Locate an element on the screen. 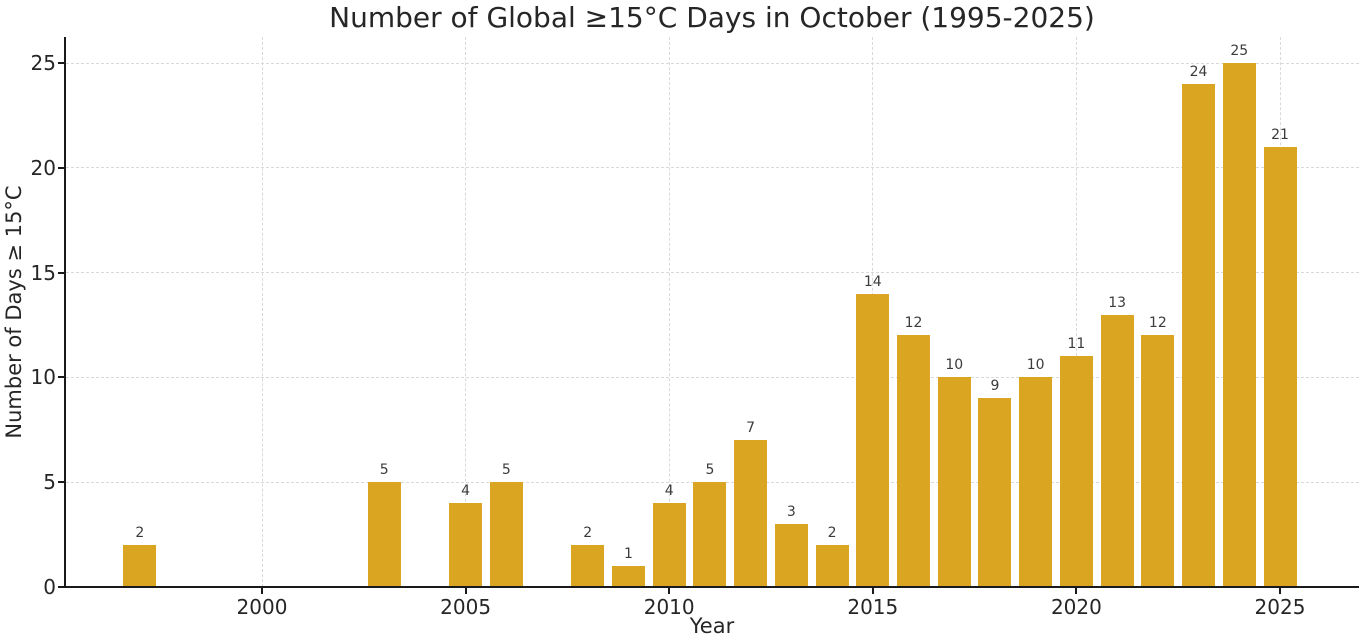  v-gridline-2020 is located at coordinates (1076, 312).